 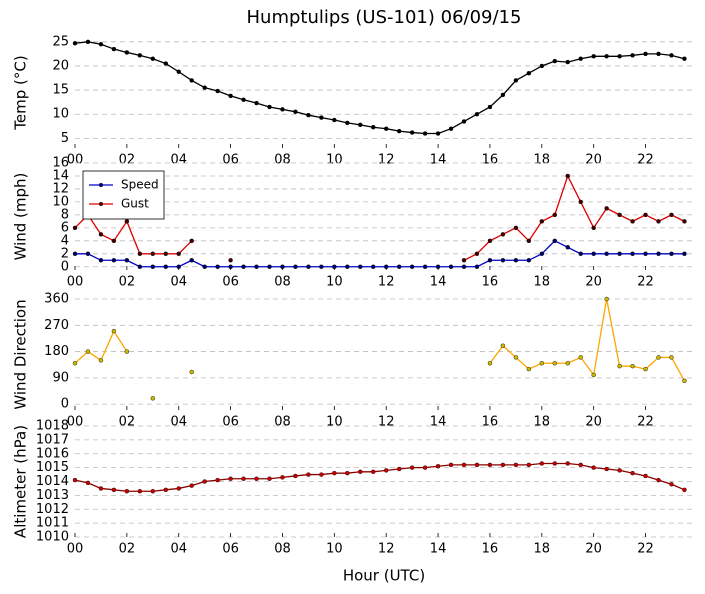 I want to click on legend-marker, so click(x=101, y=185).